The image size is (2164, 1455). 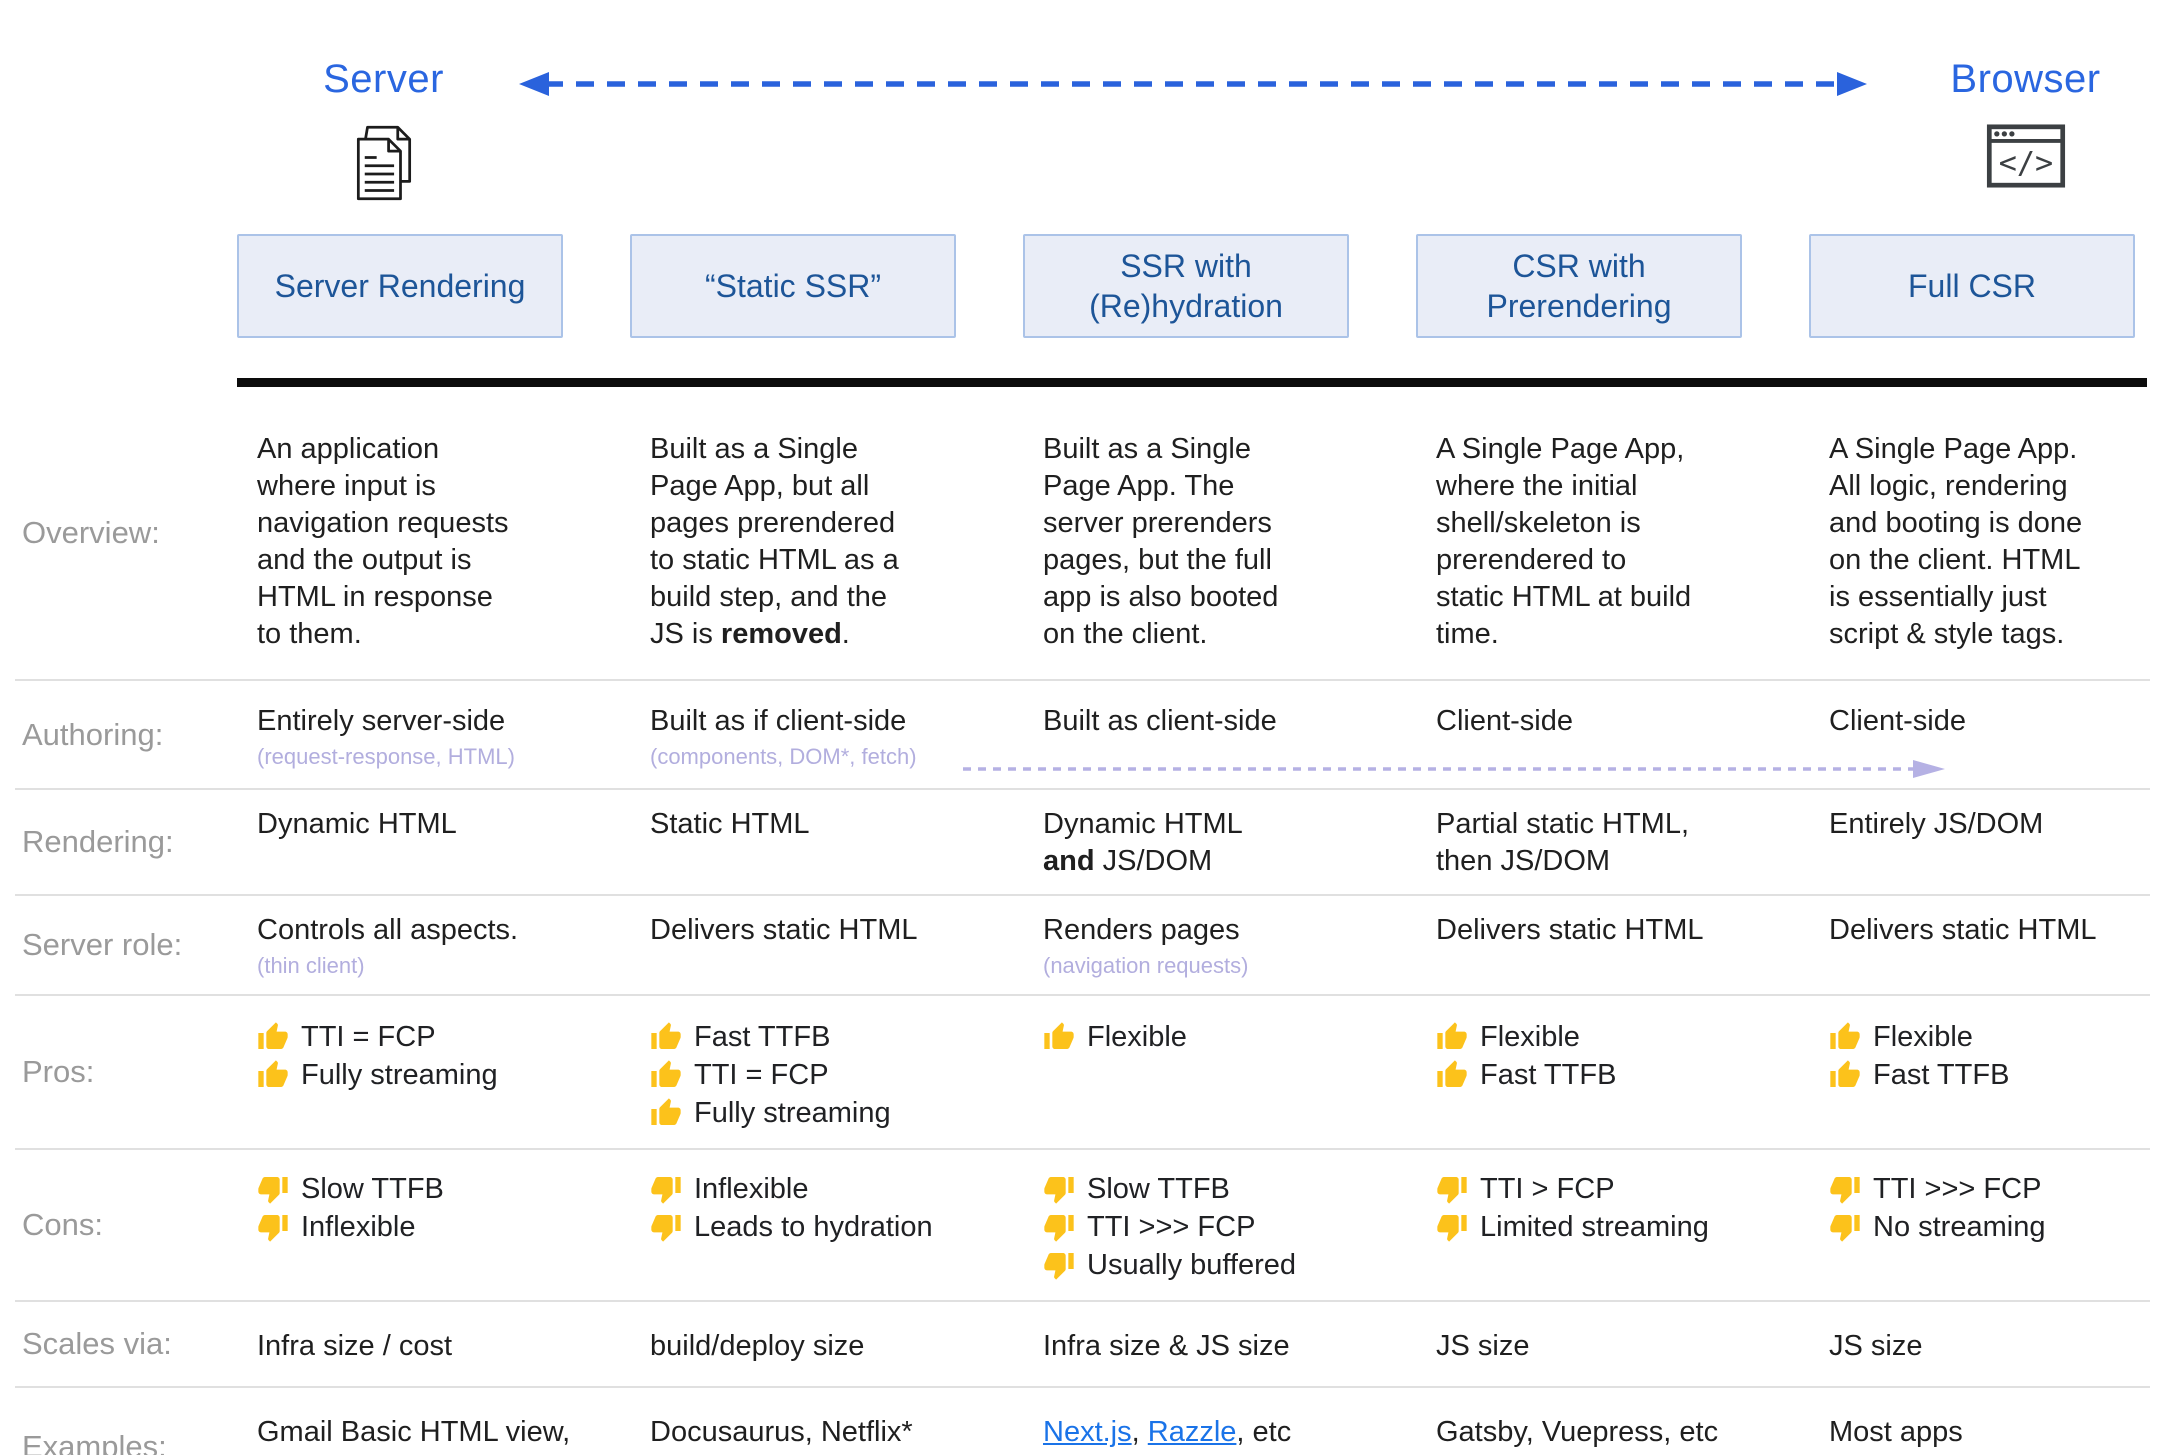 What do you see at coordinates (1160, 721) in the screenshot?
I see `authoring-ssr-rehydration: Built as client-side` at bounding box center [1160, 721].